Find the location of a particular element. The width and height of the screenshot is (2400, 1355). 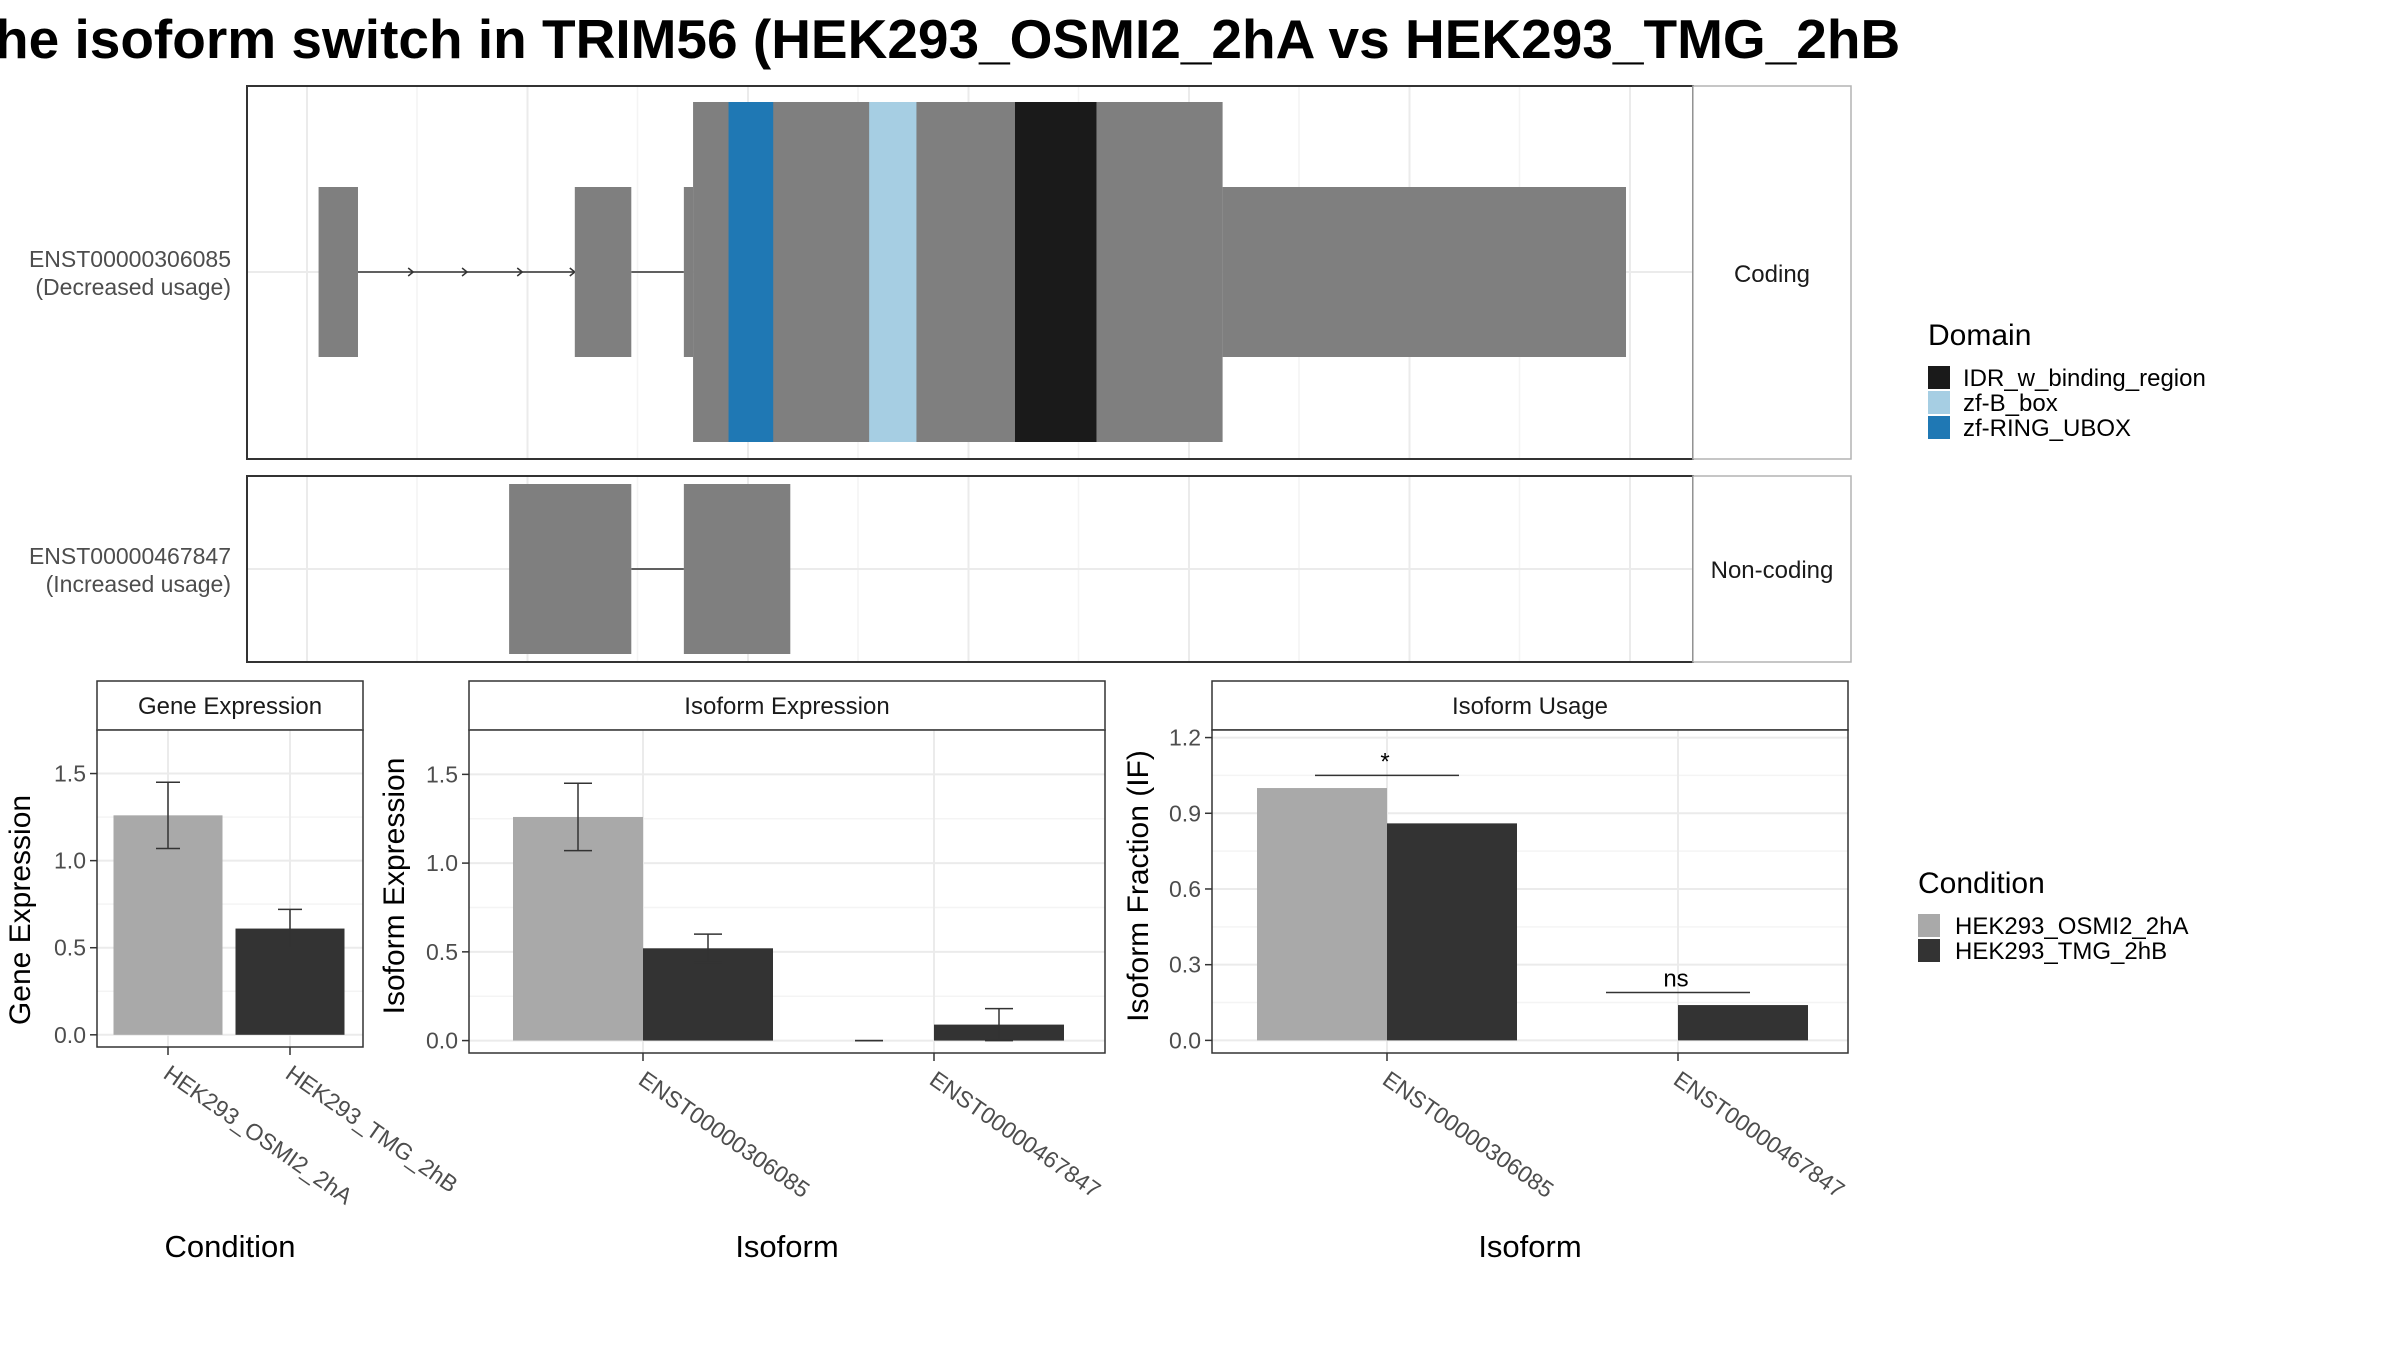

domain-zf-ring-ubox is located at coordinates (751, 272).